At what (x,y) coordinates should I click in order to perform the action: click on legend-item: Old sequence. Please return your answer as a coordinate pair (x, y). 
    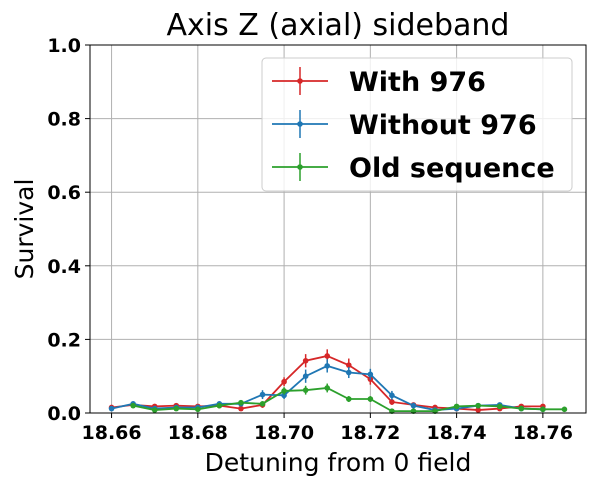
    Looking at the image, I should click on (413, 168).